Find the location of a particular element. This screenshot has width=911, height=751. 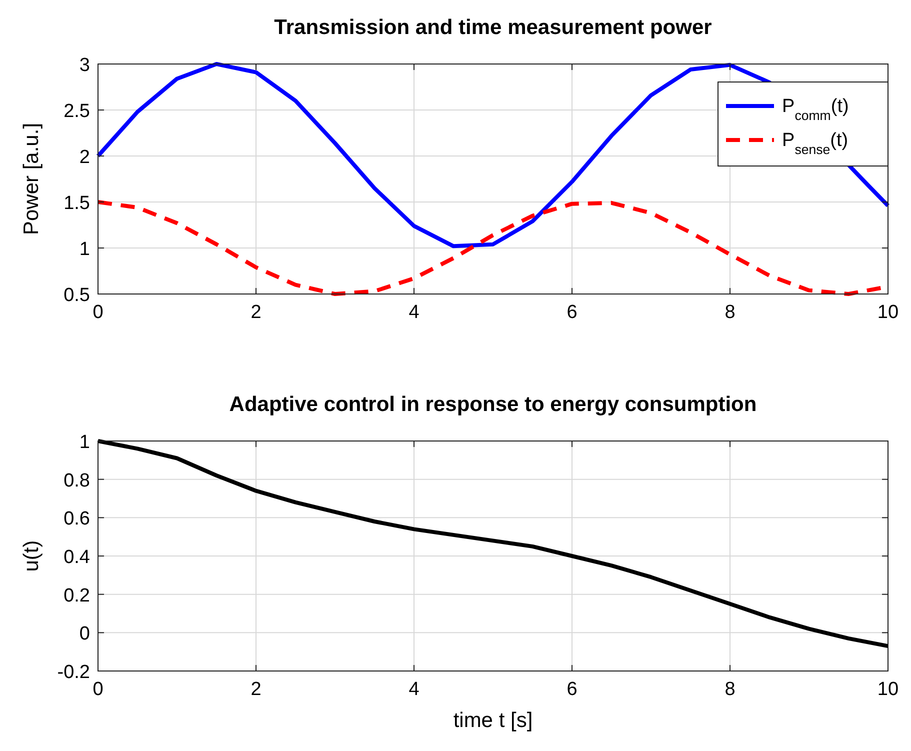

y-tick-label: 3 is located at coordinates (84, 65).